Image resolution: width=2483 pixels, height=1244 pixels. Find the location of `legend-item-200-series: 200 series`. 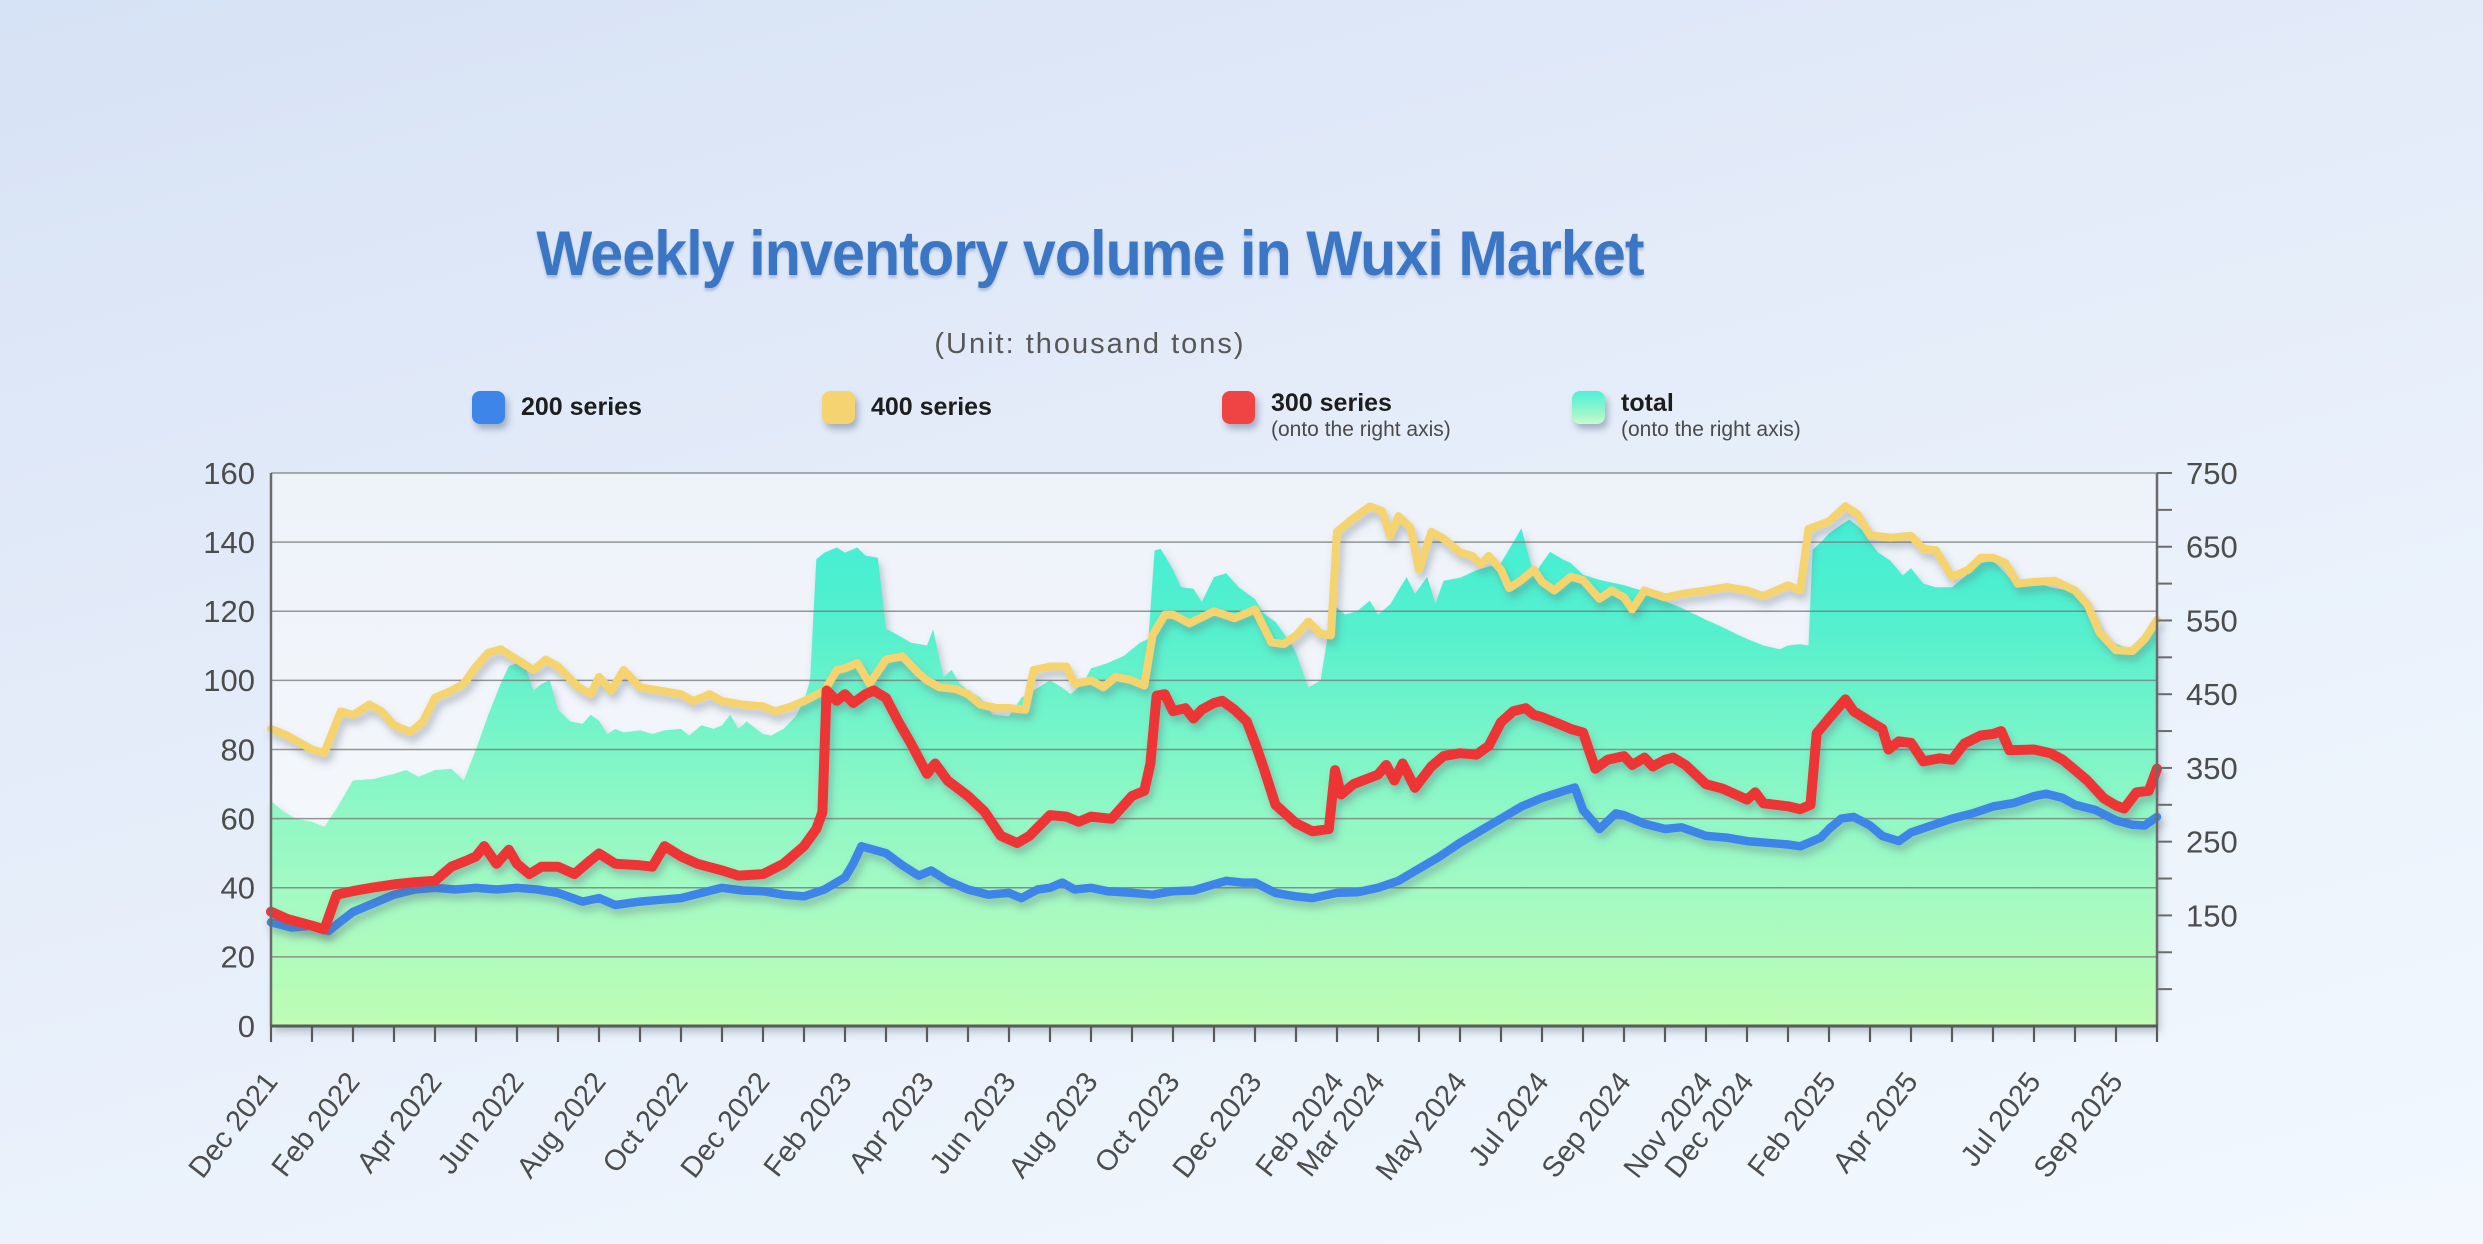

legend-item-200-series: 200 series is located at coordinates (557, 407).